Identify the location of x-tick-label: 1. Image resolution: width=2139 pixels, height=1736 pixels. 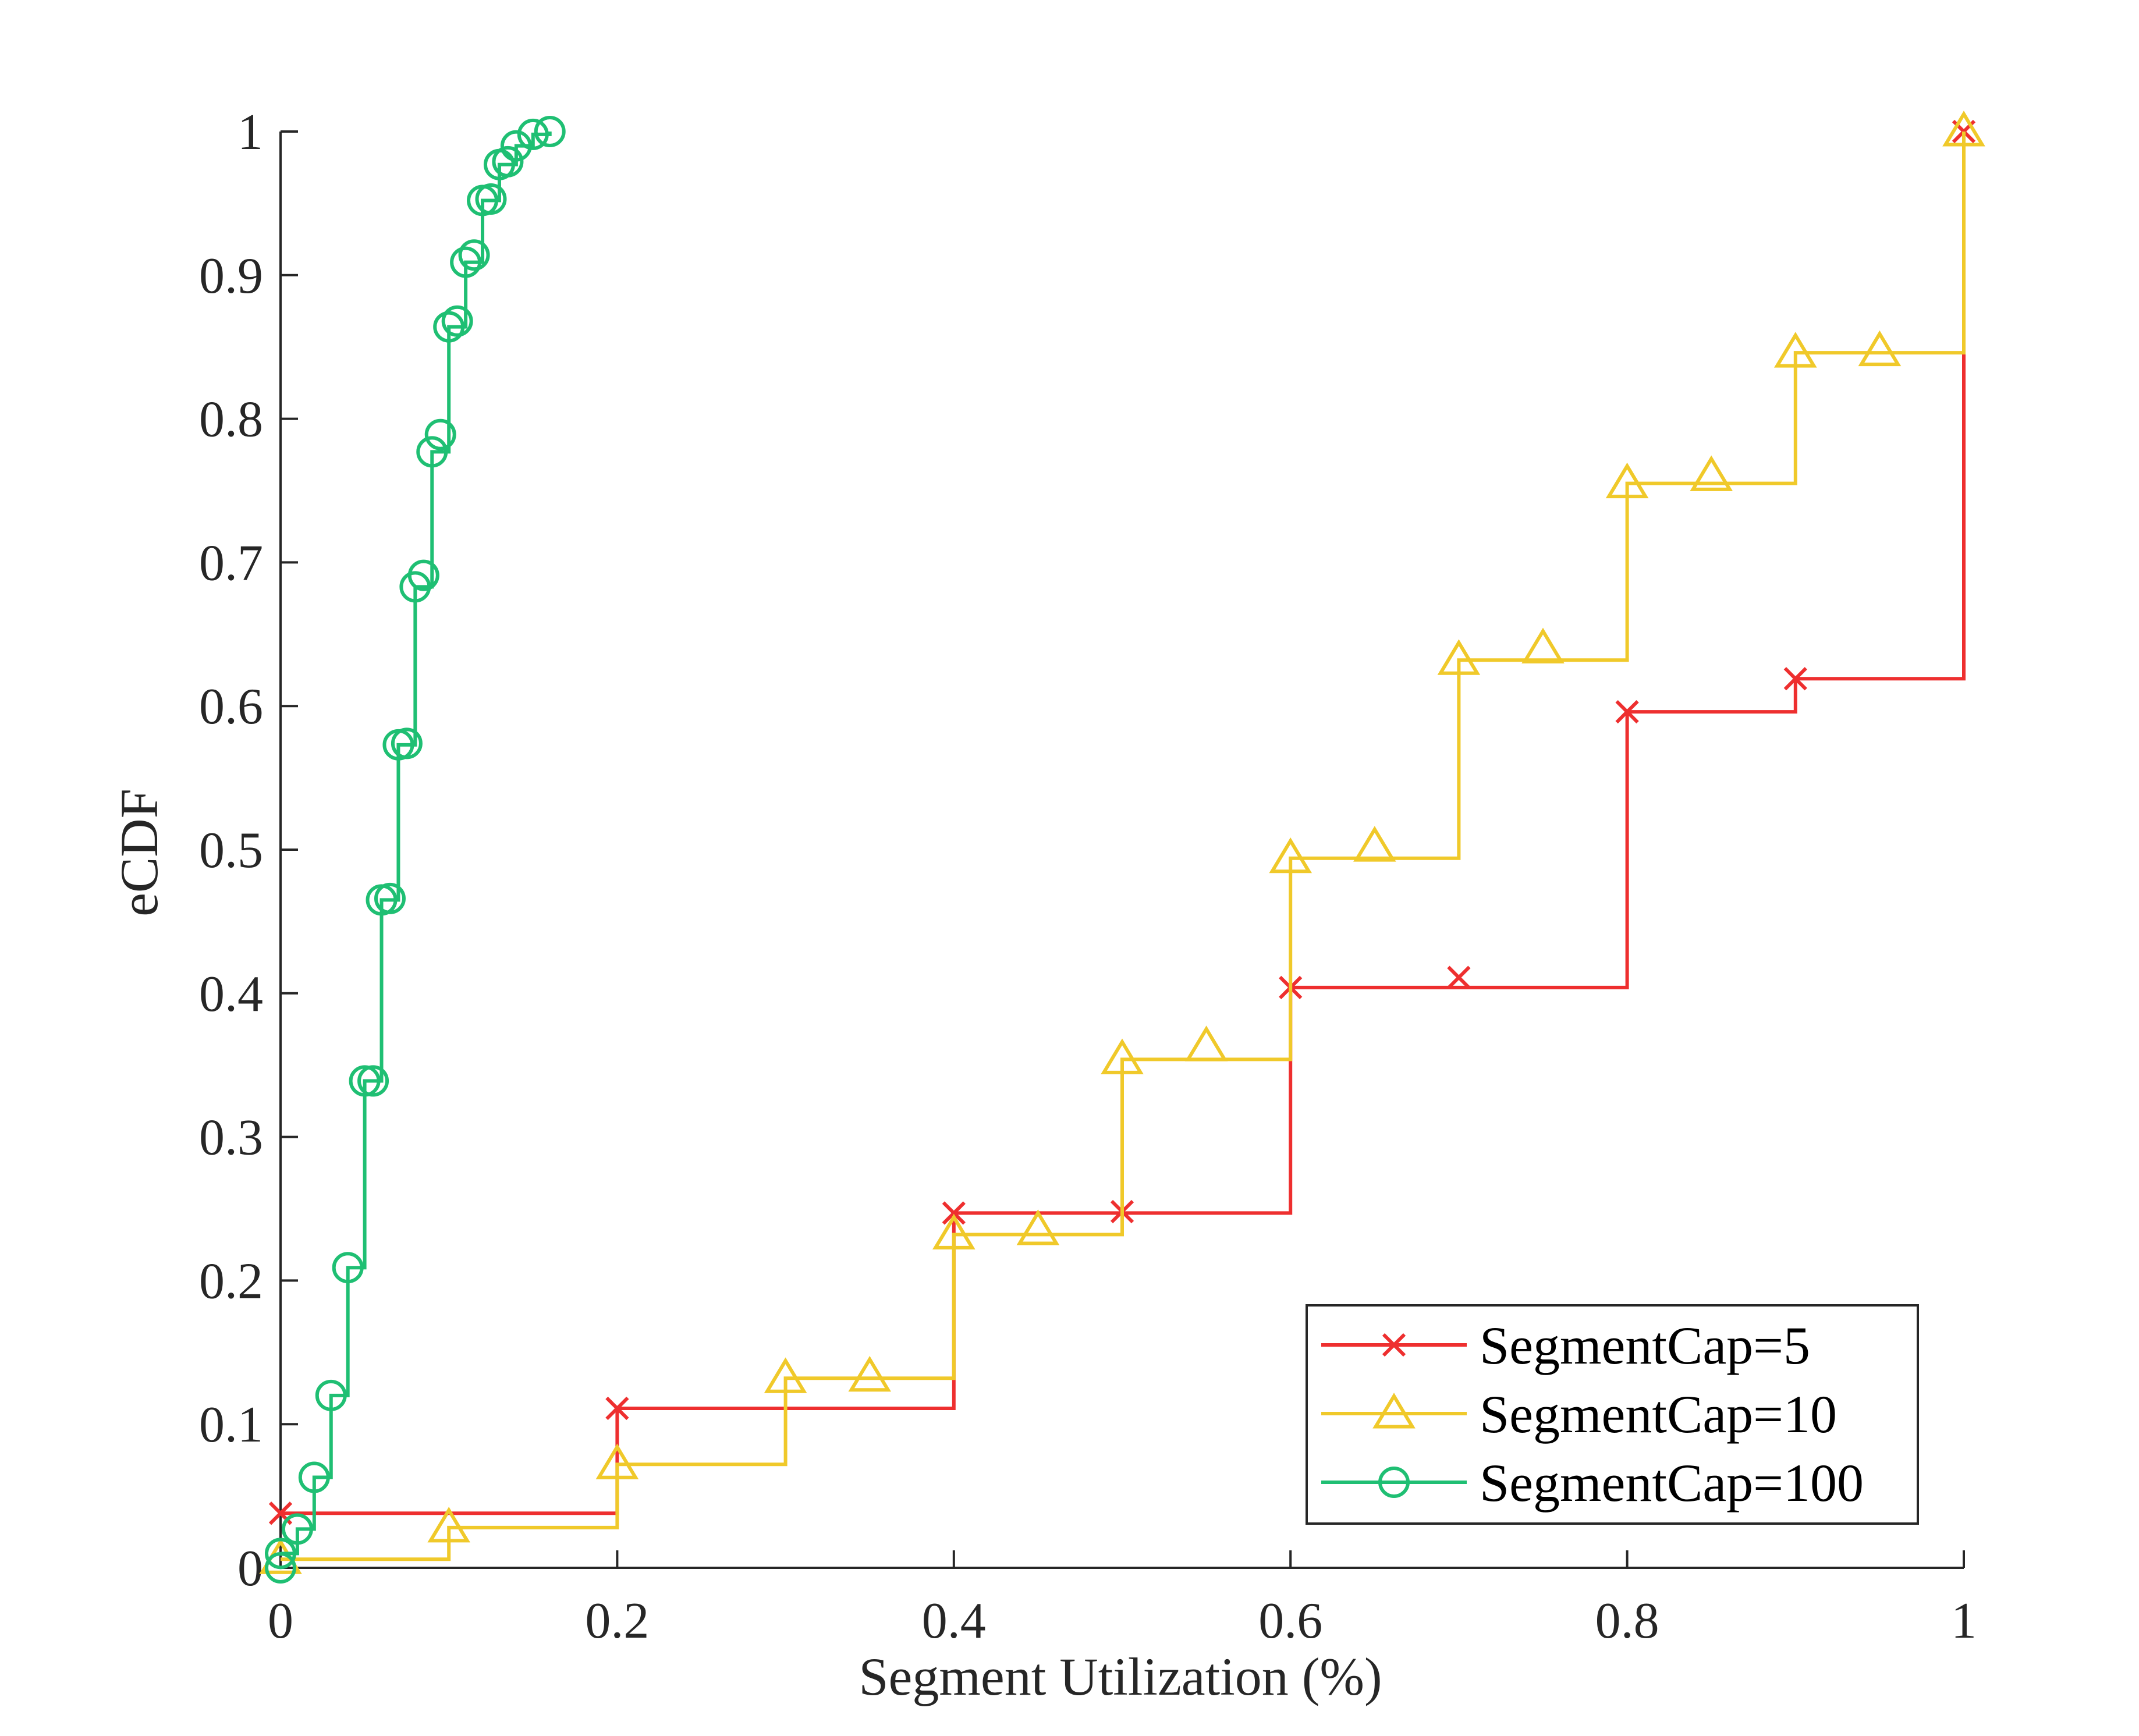
(1964, 1621).